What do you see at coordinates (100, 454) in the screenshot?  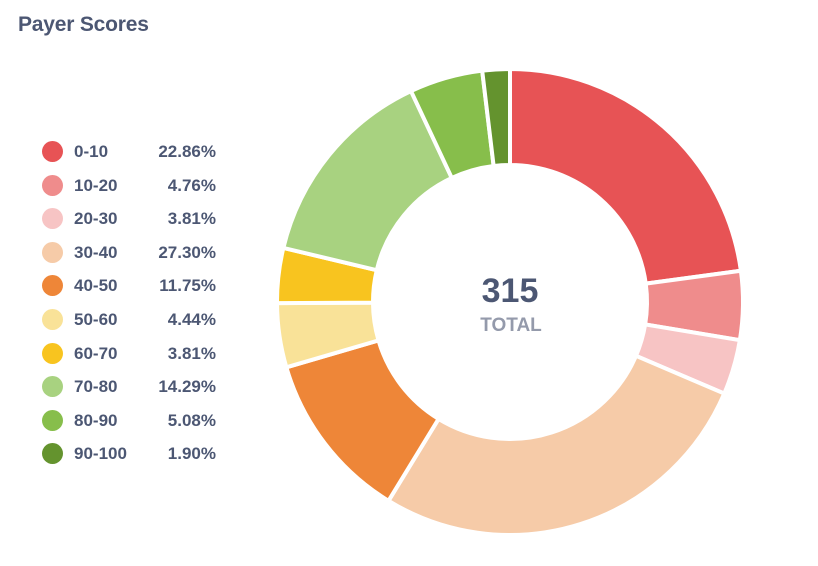 I see `legend-label: 90-100` at bounding box center [100, 454].